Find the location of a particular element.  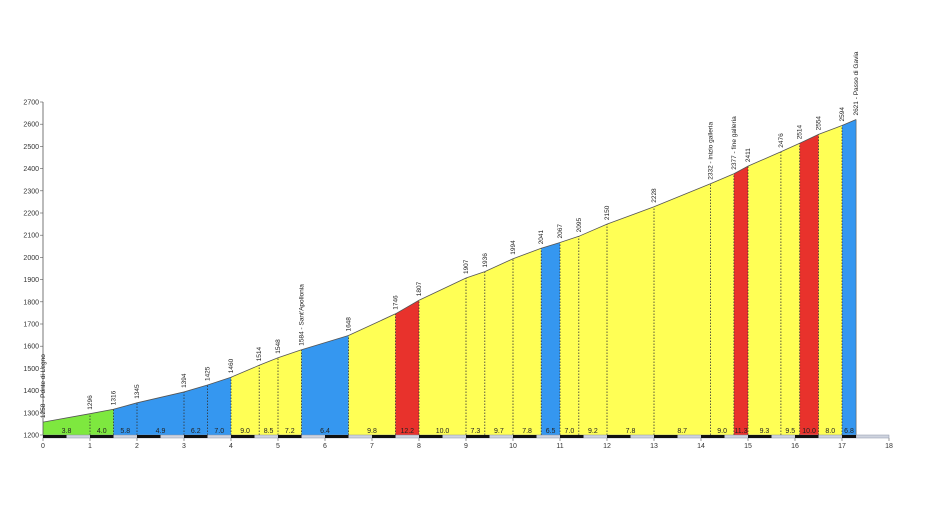

x-tick-label: 4 is located at coordinates (231, 446).